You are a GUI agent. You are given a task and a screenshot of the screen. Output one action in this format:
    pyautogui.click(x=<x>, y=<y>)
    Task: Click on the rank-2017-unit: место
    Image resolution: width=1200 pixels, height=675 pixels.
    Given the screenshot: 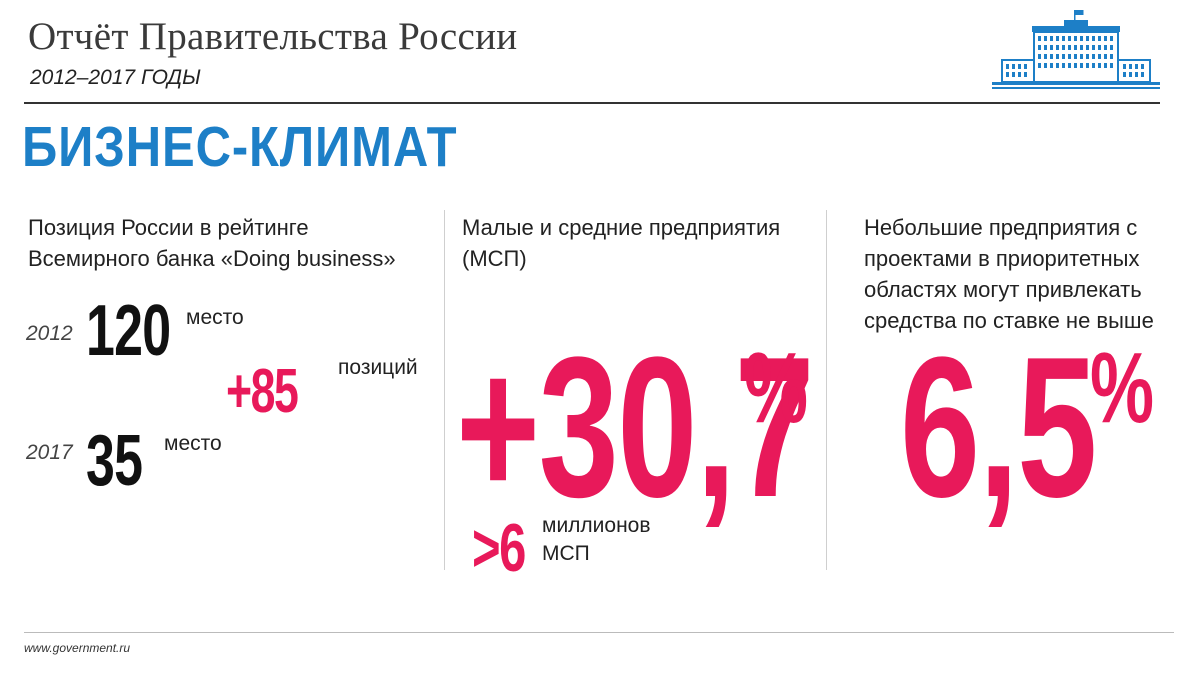 What is the action you would take?
    pyautogui.click(x=193, y=443)
    